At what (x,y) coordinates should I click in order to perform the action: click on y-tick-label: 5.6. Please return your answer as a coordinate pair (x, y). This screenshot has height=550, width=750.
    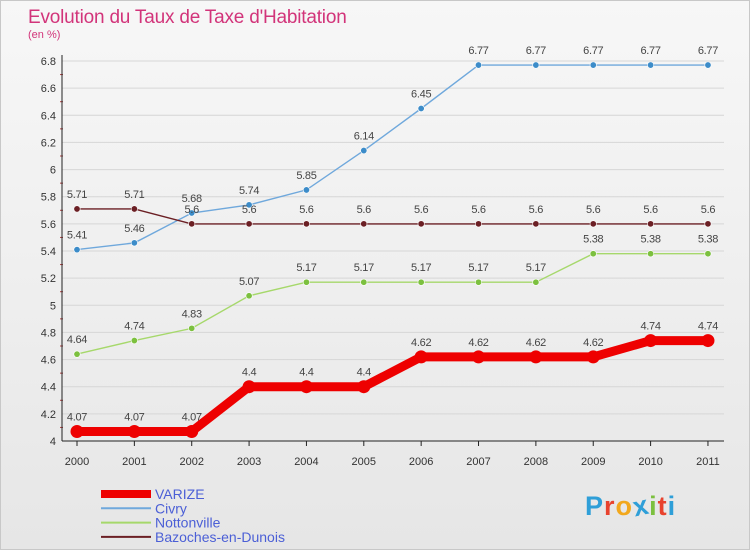
    Looking at the image, I should click on (48, 225).